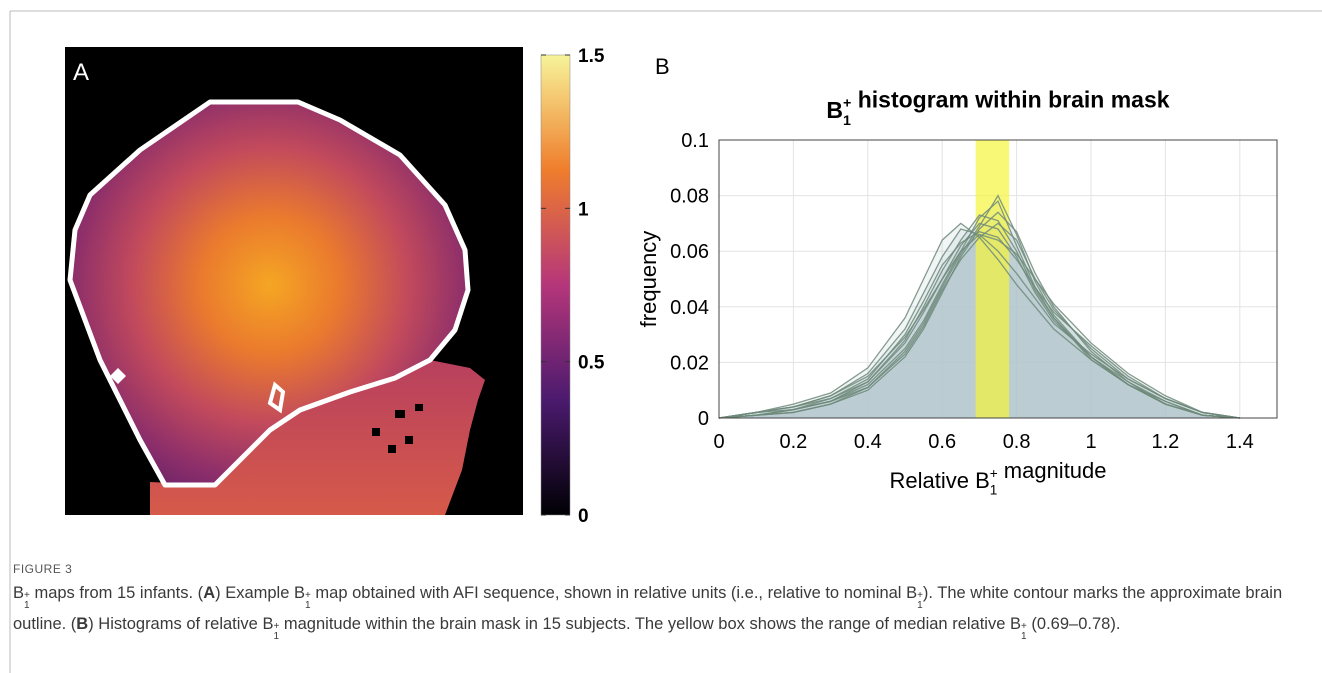 This screenshot has width=1322, height=673. I want to click on y-tick-label: 0.08, so click(689, 197).